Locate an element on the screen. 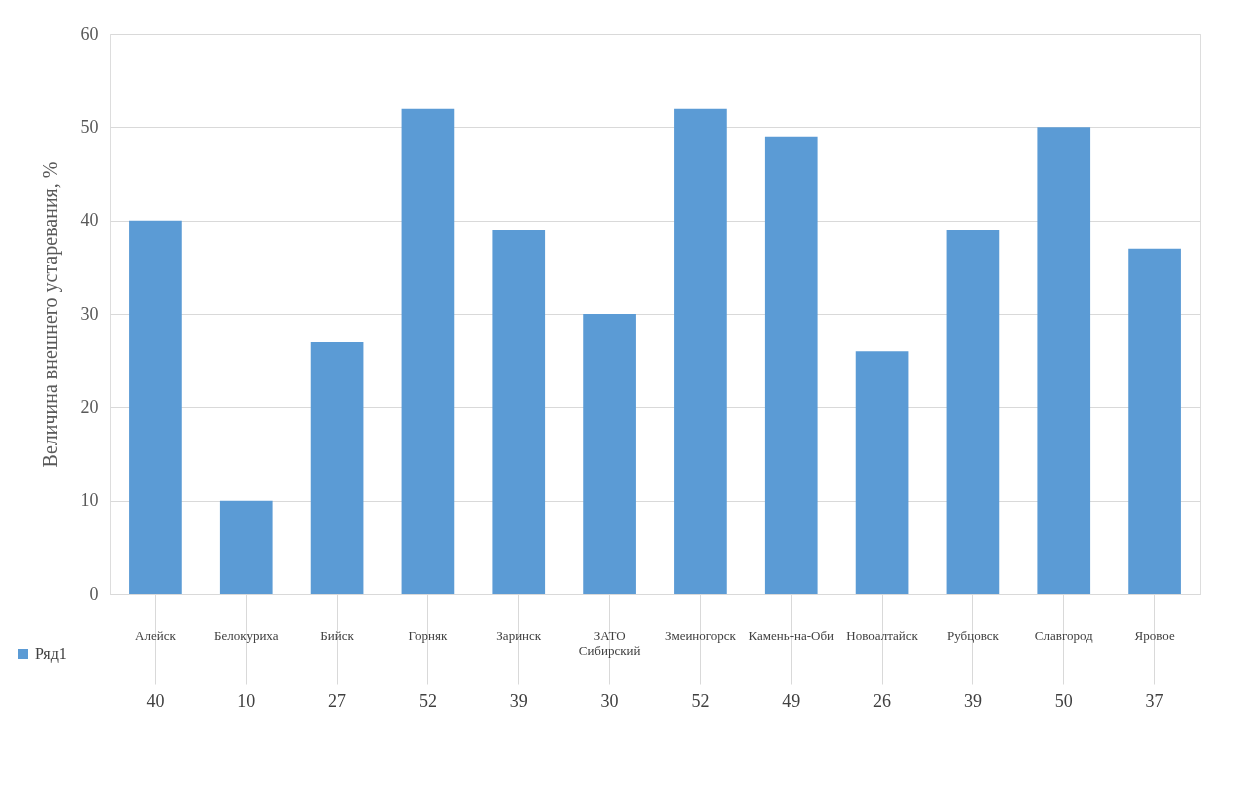 The width and height of the screenshot is (1248, 798). x-tick-label: Алейск is located at coordinates (156, 635).